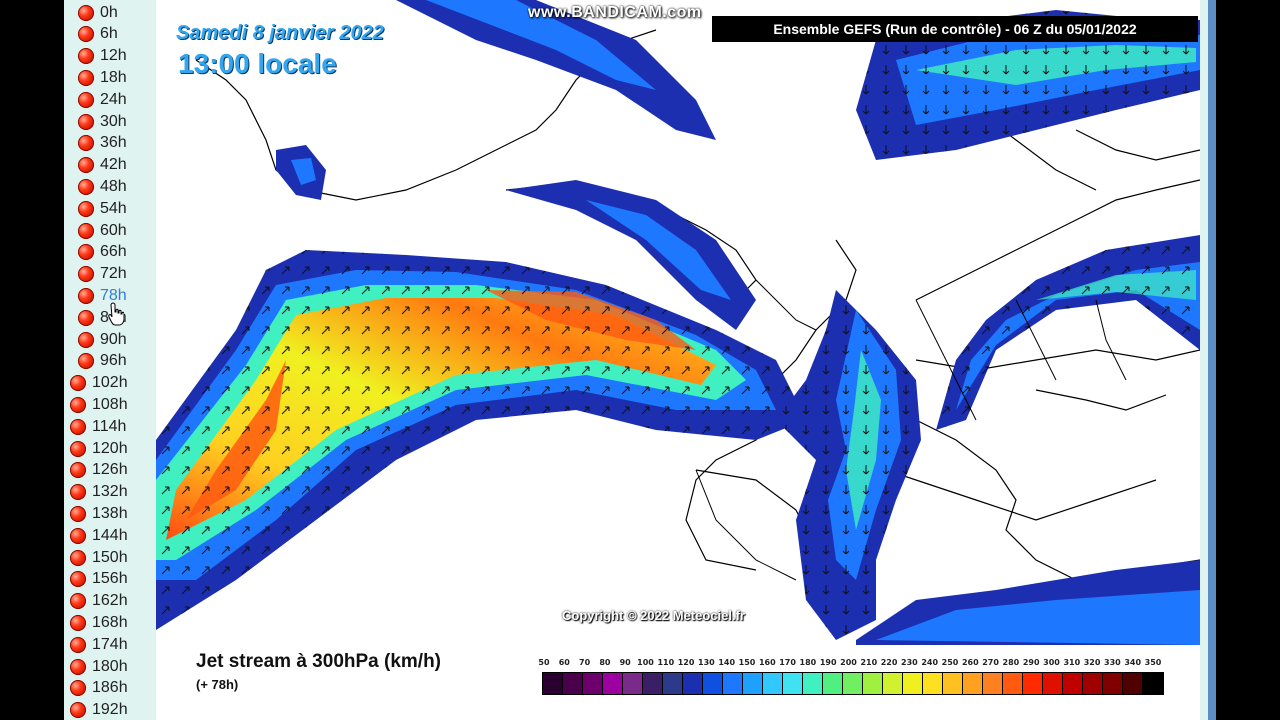 The width and height of the screenshot is (1280, 720). What do you see at coordinates (767, 662) in the screenshot?
I see `scale-label: 160` at bounding box center [767, 662].